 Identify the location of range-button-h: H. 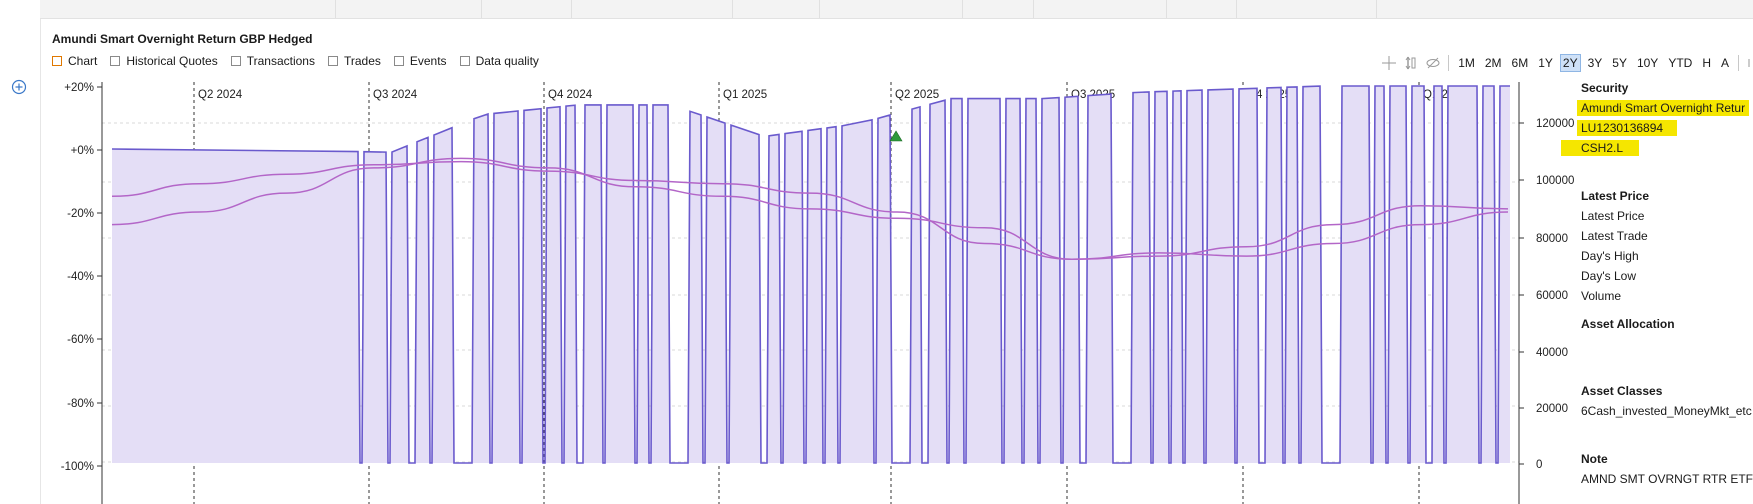
(1706, 63).